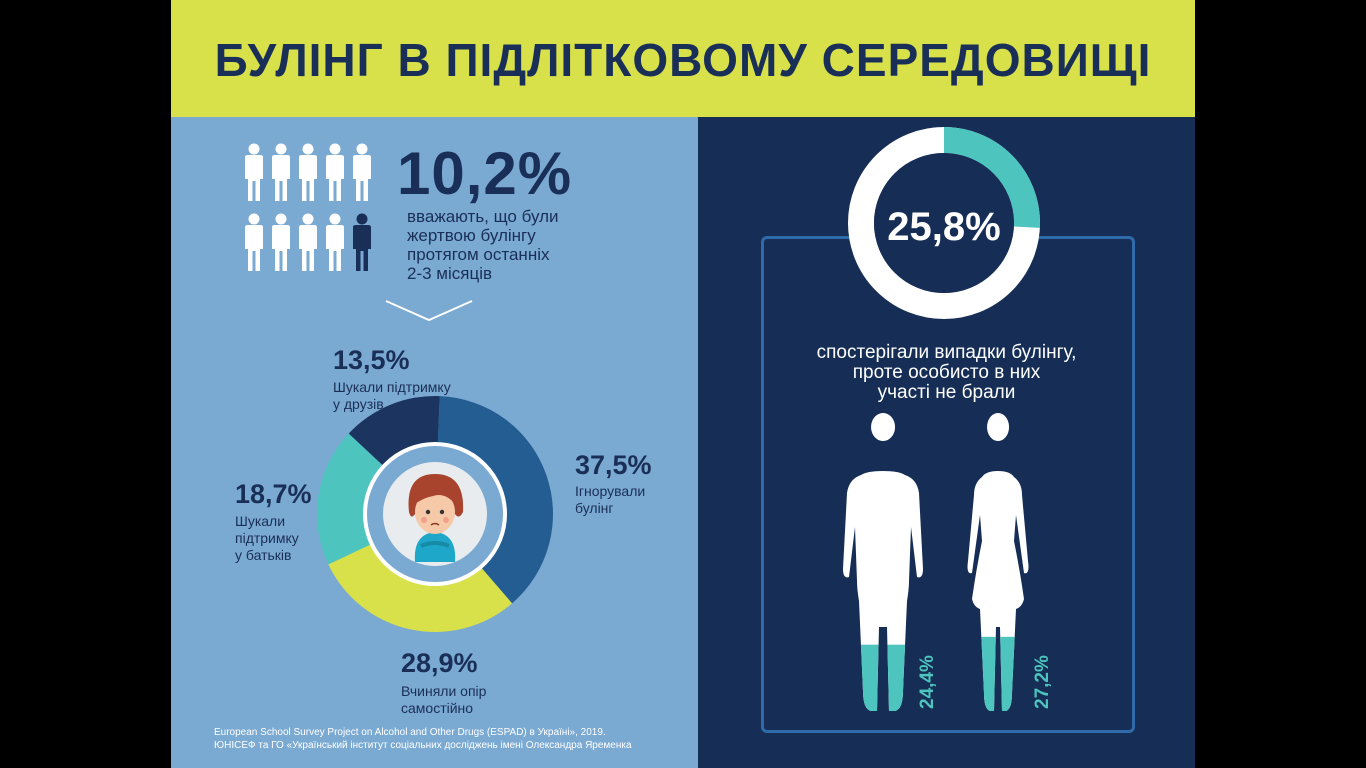 The image size is (1366, 768). Describe the element at coordinates (890, 562) in the screenshot. I see `male-silhouette-icon: 24,4%` at that location.